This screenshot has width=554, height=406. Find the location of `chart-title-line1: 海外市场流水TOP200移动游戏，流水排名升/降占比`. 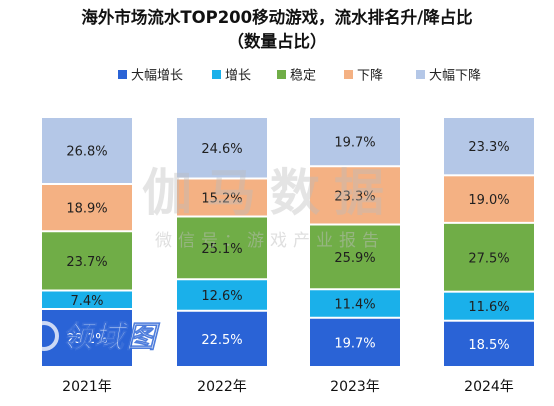

chart-title-line1: 海外市场流水TOP200移动游戏，流水排名升/降占比 is located at coordinates (277, 17).